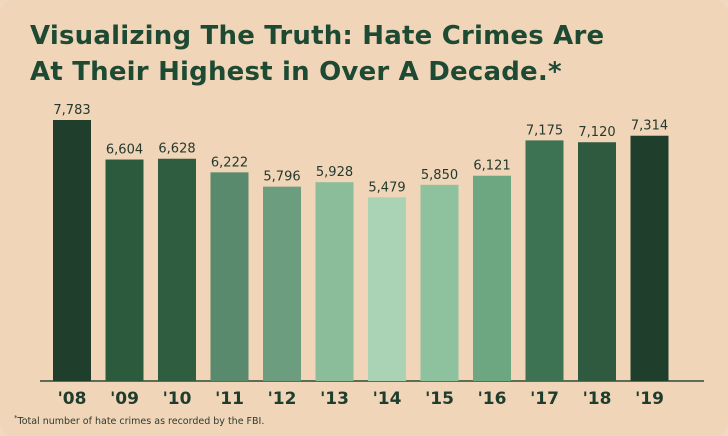 The image size is (728, 436). What do you see at coordinates (544, 399) in the screenshot?
I see `x-tick-label: '17` at bounding box center [544, 399].